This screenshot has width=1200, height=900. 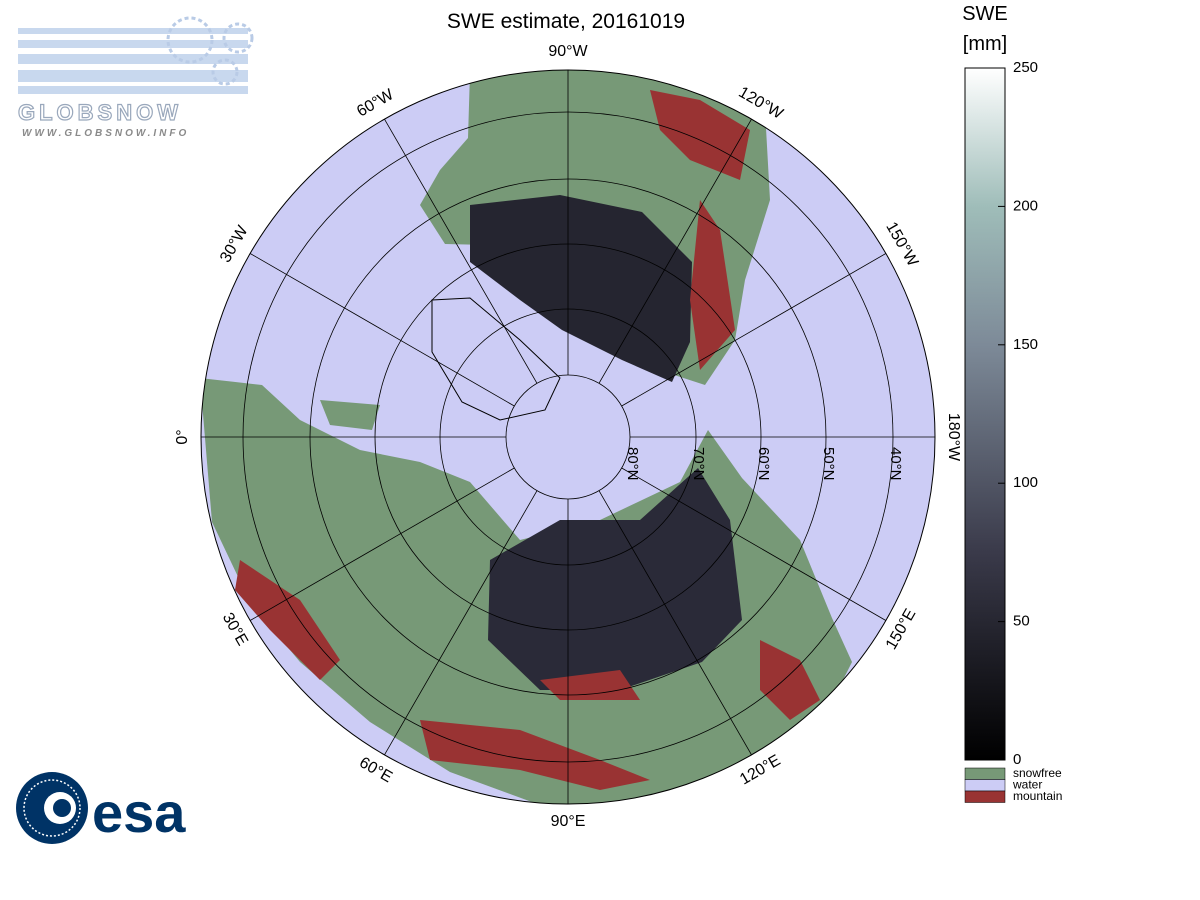 I want to click on colorbar-tick-label: 100, so click(x=1025, y=482).